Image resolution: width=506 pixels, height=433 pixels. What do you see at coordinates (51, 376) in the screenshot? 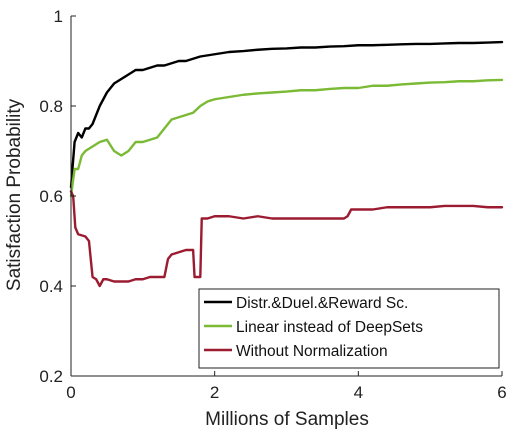
I see `y-tick-label: 0.2` at bounding box center [51, 376].